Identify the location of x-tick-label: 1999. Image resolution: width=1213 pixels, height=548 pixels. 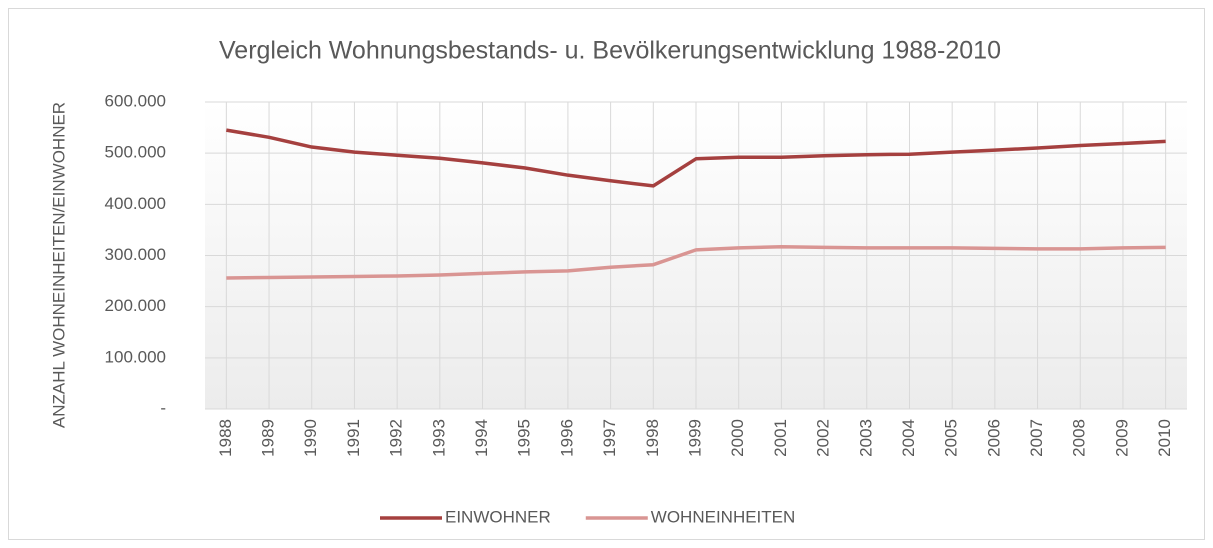
(694, 438).